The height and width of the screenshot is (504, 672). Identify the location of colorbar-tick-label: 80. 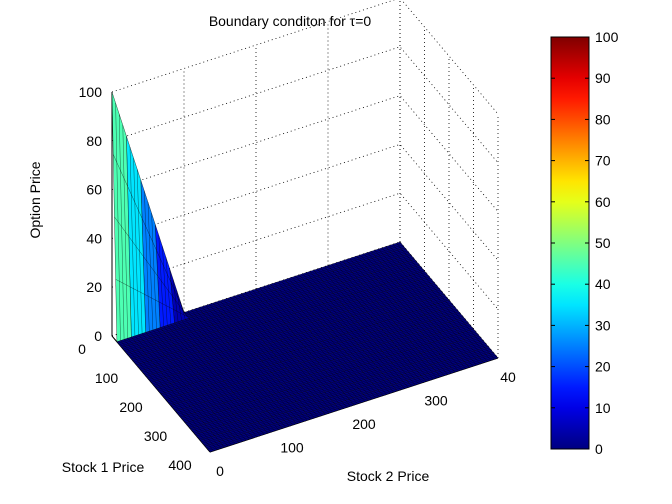
(603, 119).